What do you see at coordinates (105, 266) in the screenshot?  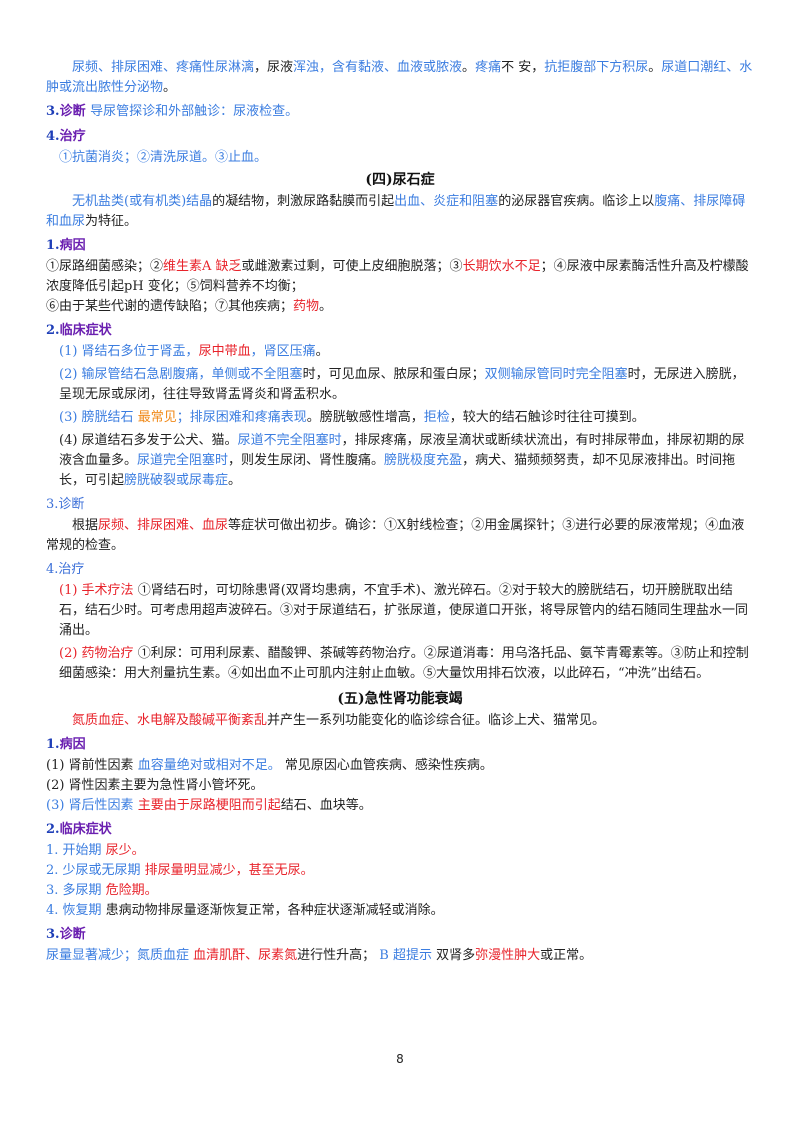 I see `text-span: ①尿路细菌感染；②` at bounding box center [105, 266].